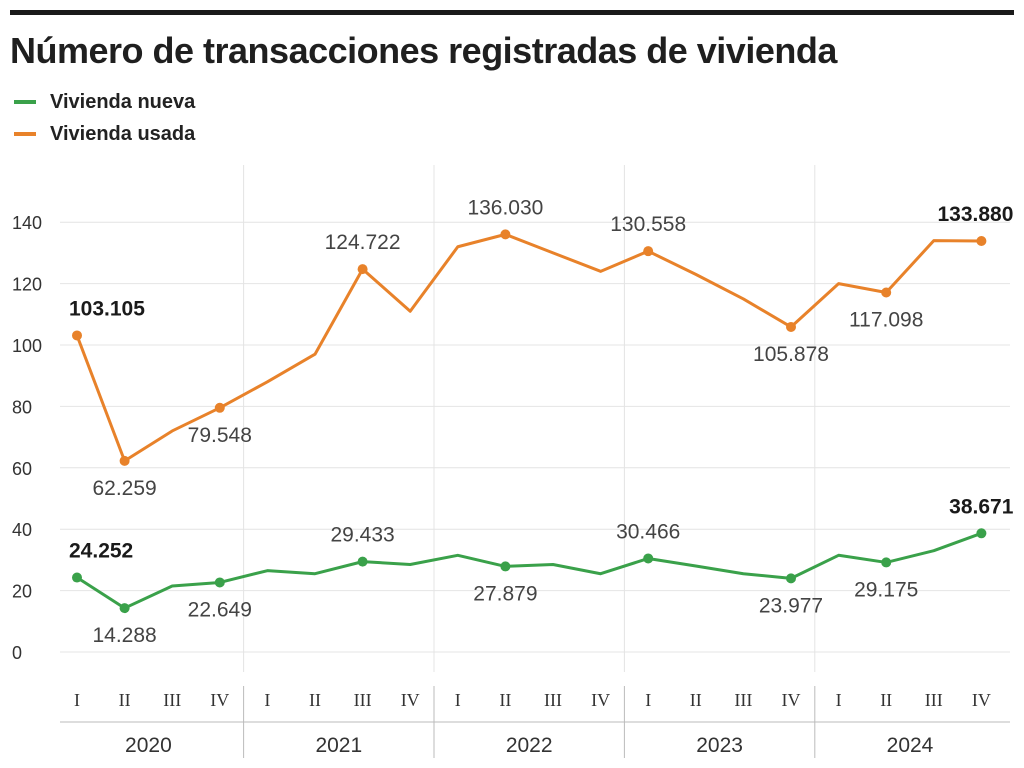  Describe the element at coordinates (220, 609) in the screenshot. I see `data-label: 22.649` at that location.